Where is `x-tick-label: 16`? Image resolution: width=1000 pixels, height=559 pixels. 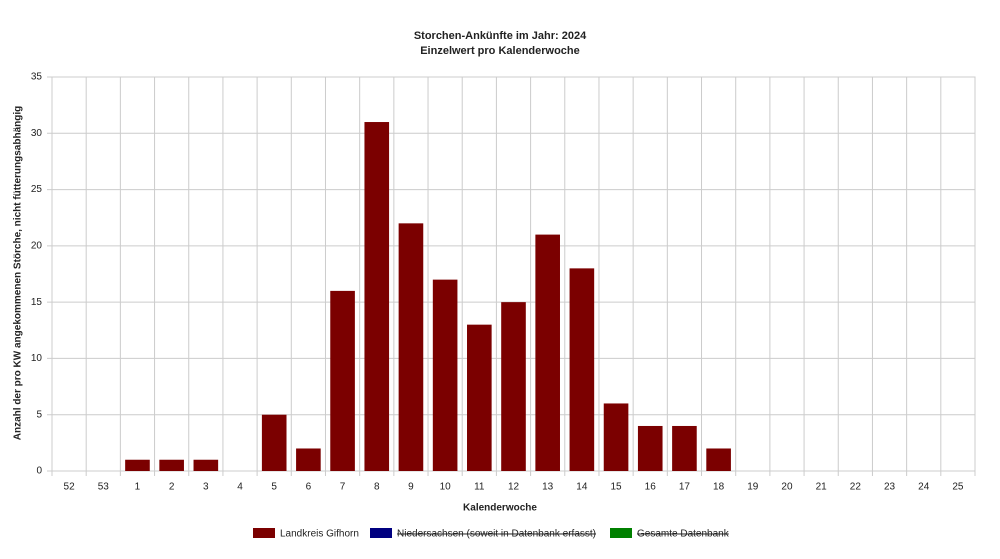
x-tick-label: 16 is located at coordinates (651, 487).